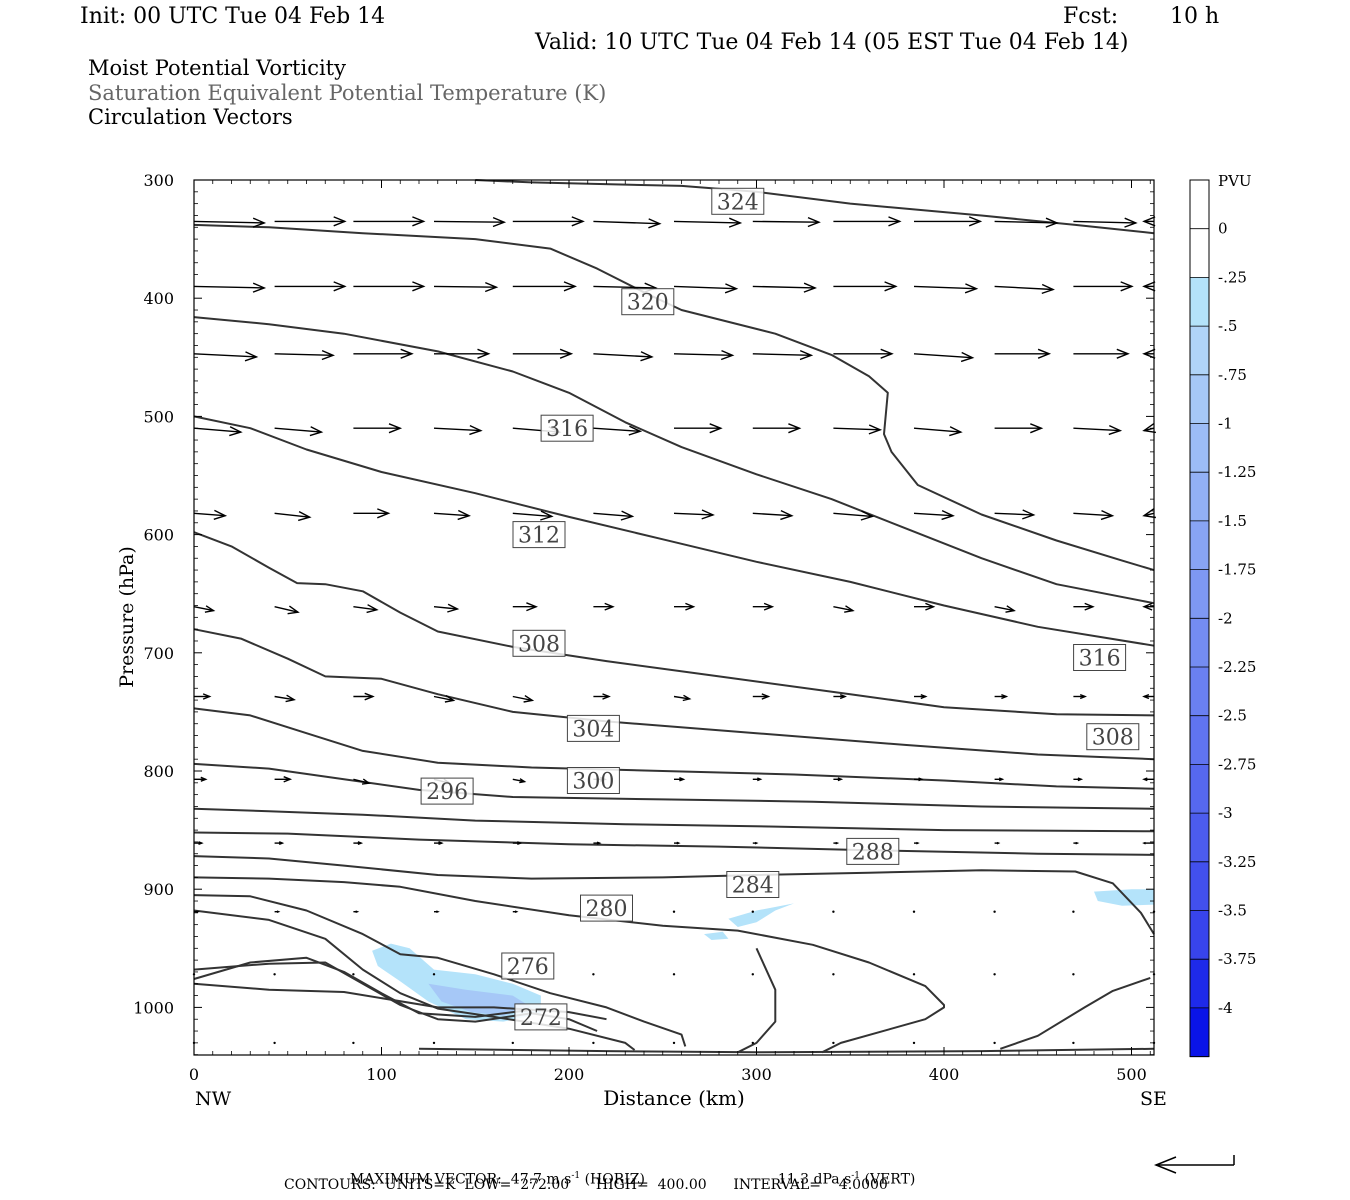  What do you see at coordinates (1237, 570) in the screenshot?
I see `colorbar-tick-label: -1.75` at bounding box center [1237, 570].